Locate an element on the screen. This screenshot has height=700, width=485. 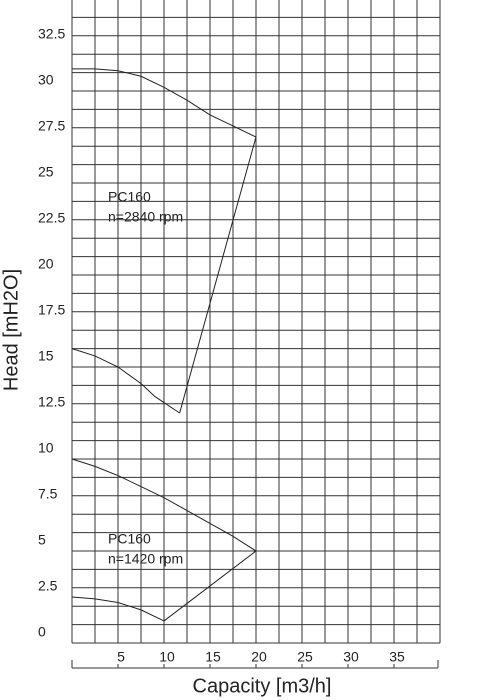
y-tick-label: 7.5 is located at coordinates (48, 494).